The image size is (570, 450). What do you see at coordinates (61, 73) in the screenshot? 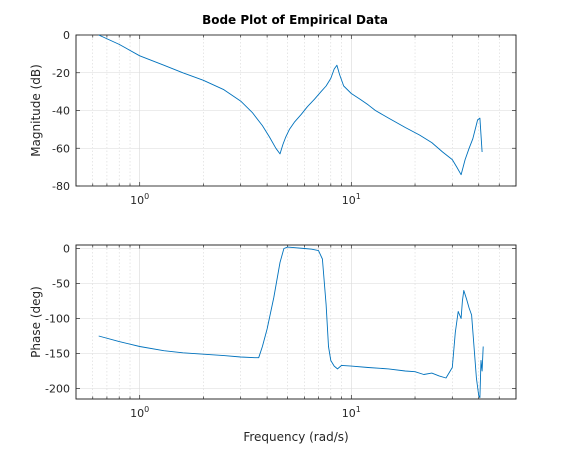
I see `y-tick-label: -20` at bounding box center [61, 73].